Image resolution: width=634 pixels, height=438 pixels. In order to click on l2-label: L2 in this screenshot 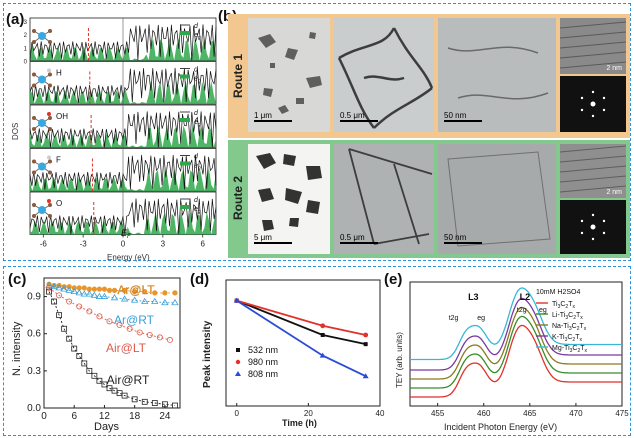, I will do `click(525, 297)`.